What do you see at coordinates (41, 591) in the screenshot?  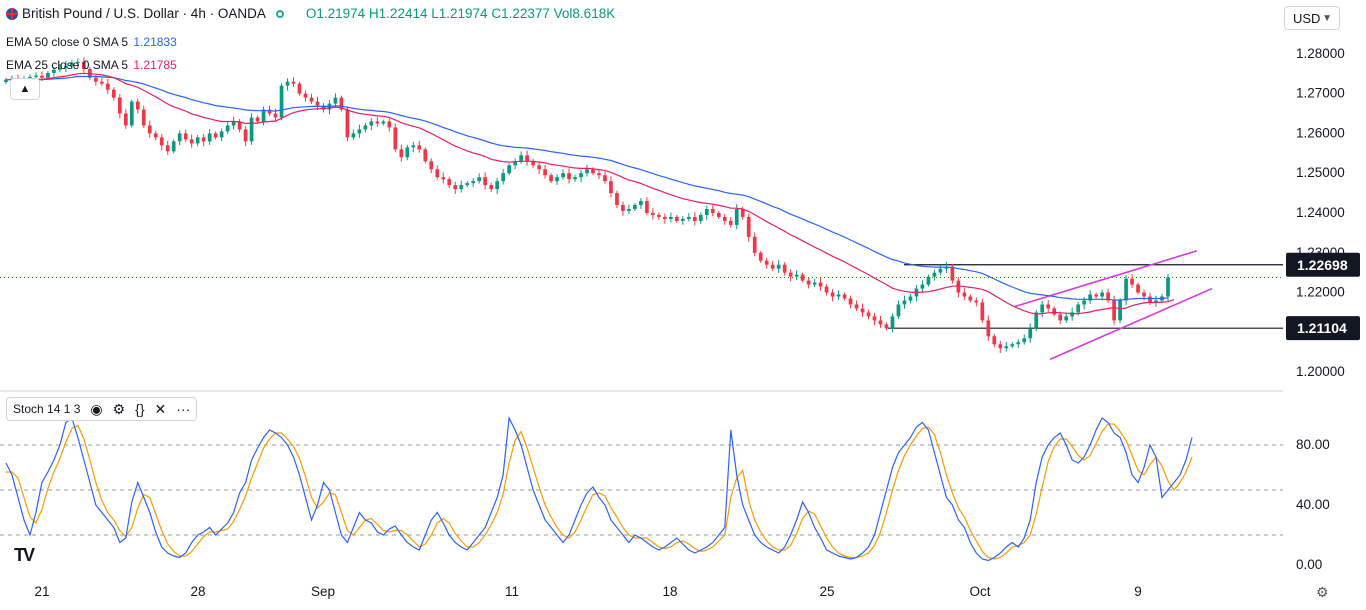 I see `time-tick-label: 21` at bounding box center [41, 591].